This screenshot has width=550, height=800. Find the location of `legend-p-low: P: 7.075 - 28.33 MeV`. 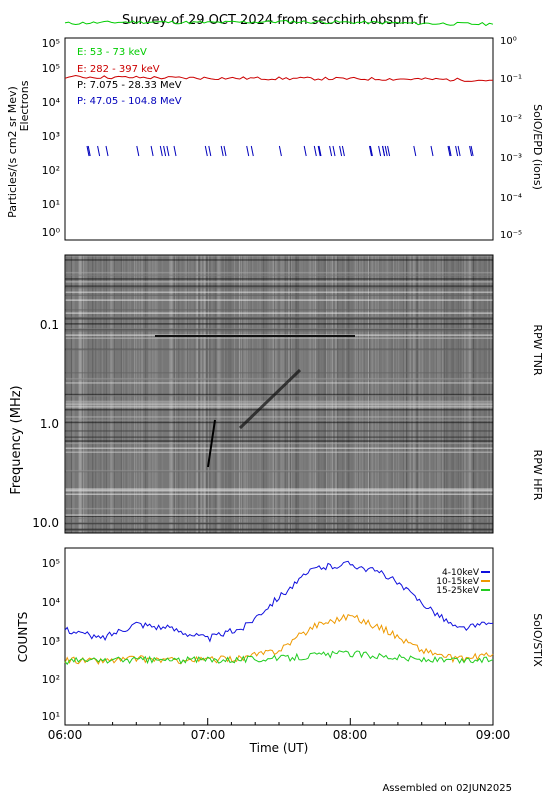

legend-p-low: P: 7.075 - 28.33 MeV is located at coordinates (129, 85).